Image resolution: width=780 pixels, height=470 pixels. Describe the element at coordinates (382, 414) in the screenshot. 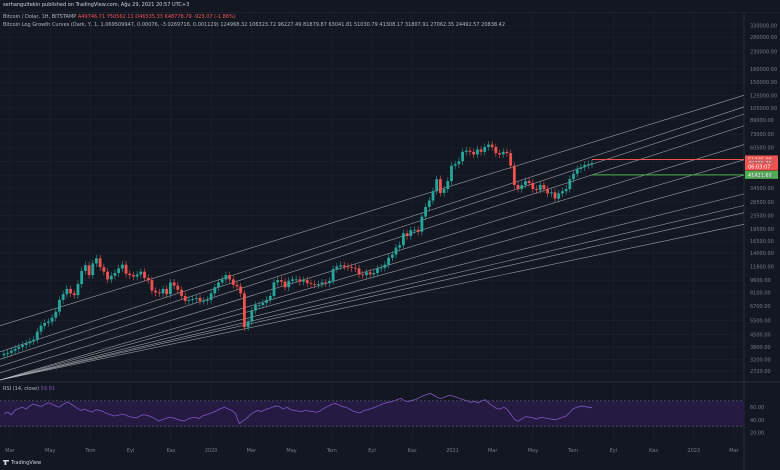

I see `rsi-pane: 60.00 40.00 20.00` at that location.